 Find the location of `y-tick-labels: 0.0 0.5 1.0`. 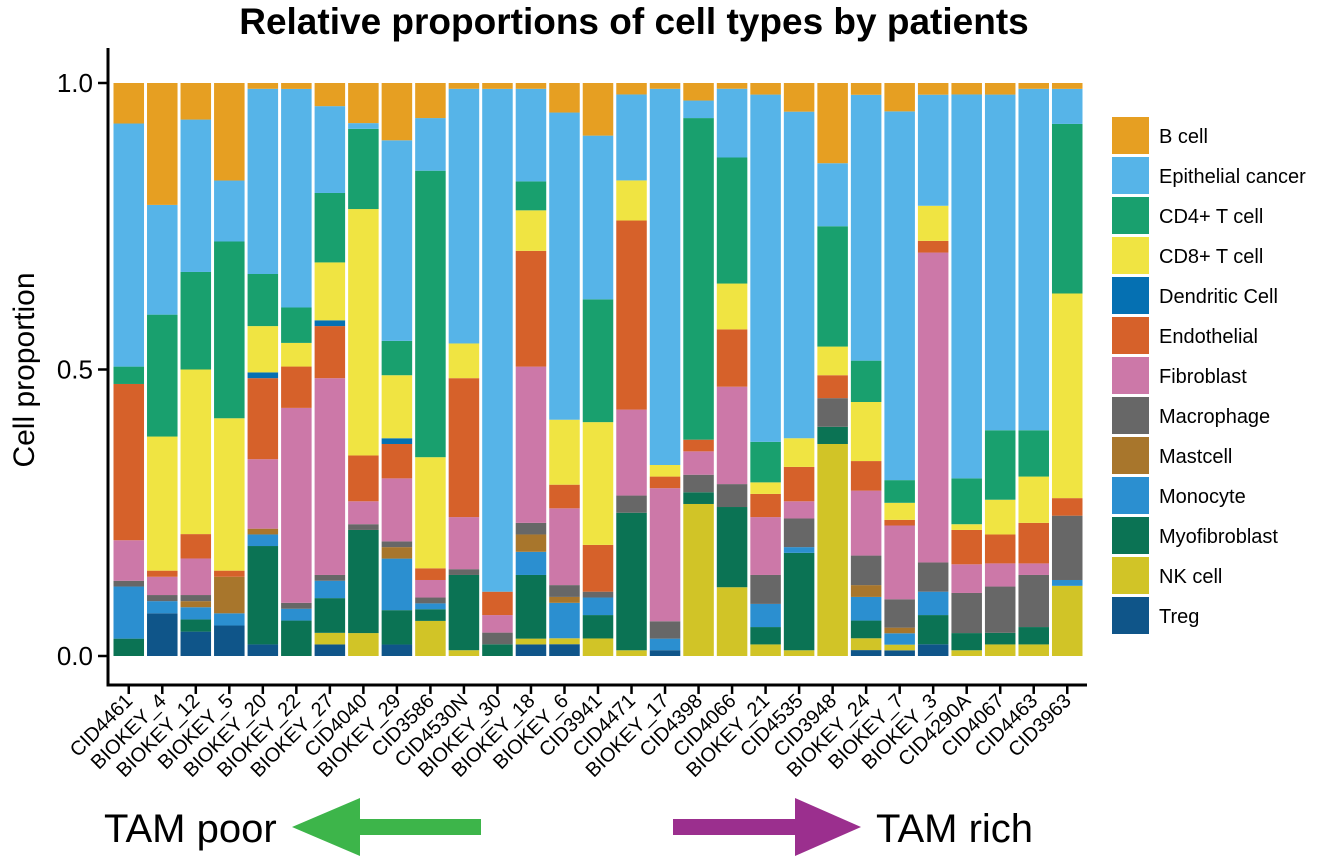

y-tick-labels: 0.0 0.5 1.0 is located at coordinates (82, 369).